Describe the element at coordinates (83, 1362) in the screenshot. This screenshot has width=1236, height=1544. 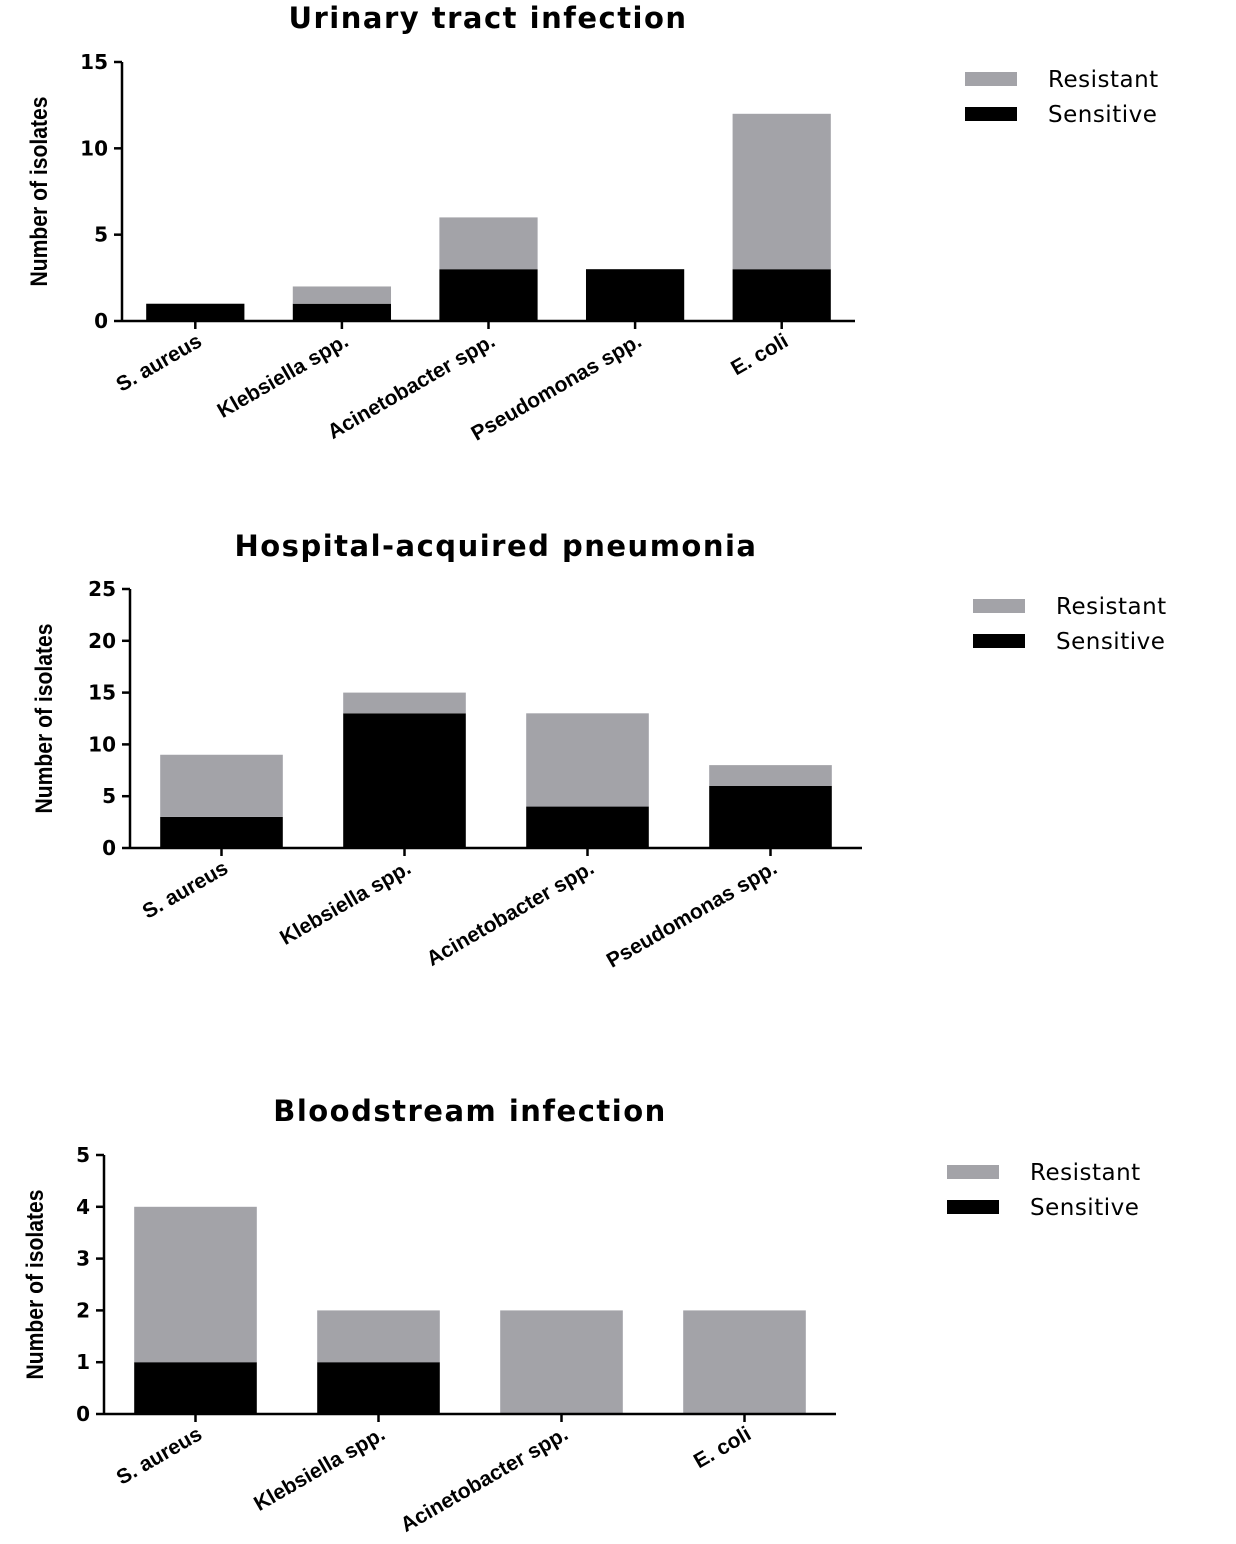
I see `y-tick-label: 1` at that location.